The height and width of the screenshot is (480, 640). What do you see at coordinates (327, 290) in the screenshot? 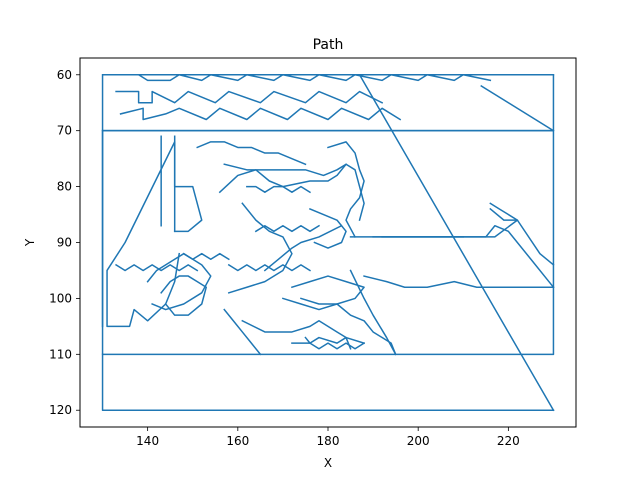
I see `series-line-lower-collar` at bounding box center [327, 290].